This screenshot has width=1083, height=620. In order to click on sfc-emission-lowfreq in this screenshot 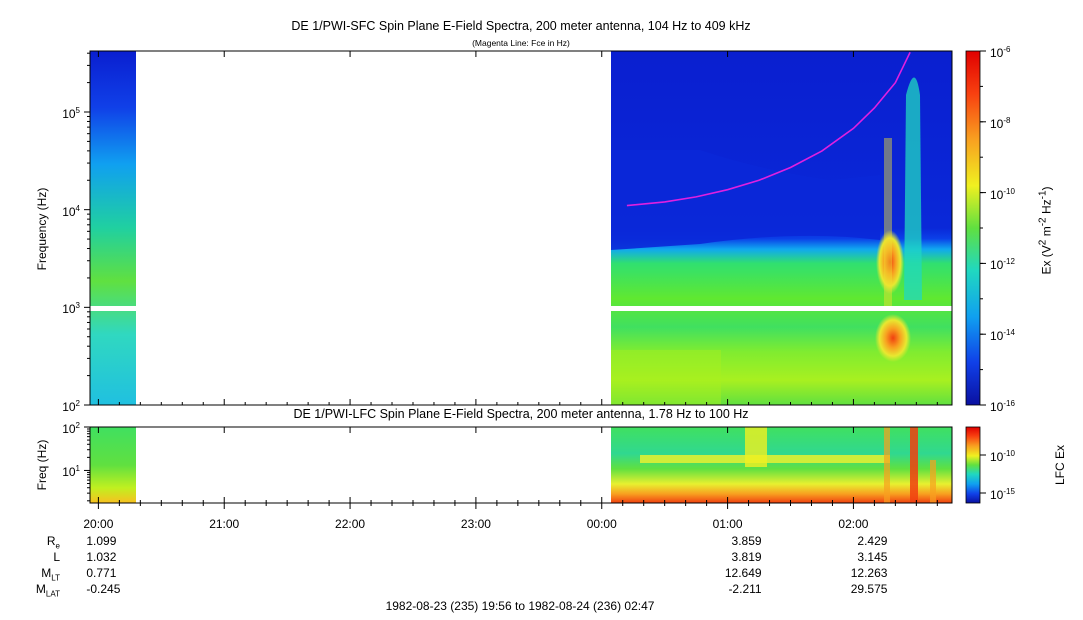, I will do `click(666, 377)`.